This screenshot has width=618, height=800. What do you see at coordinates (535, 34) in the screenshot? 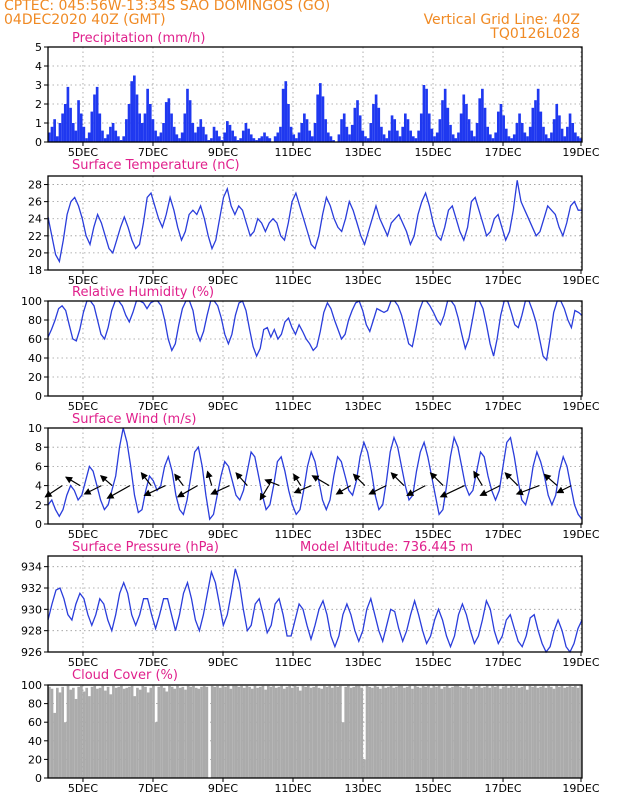
I see `header-code: TQ0126L028` at bounding box center [535, 34].